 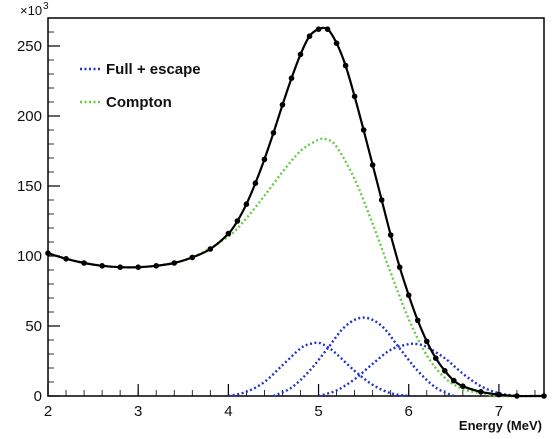 I want to click on y-tick-label: 200, so click(x=29, y=116).